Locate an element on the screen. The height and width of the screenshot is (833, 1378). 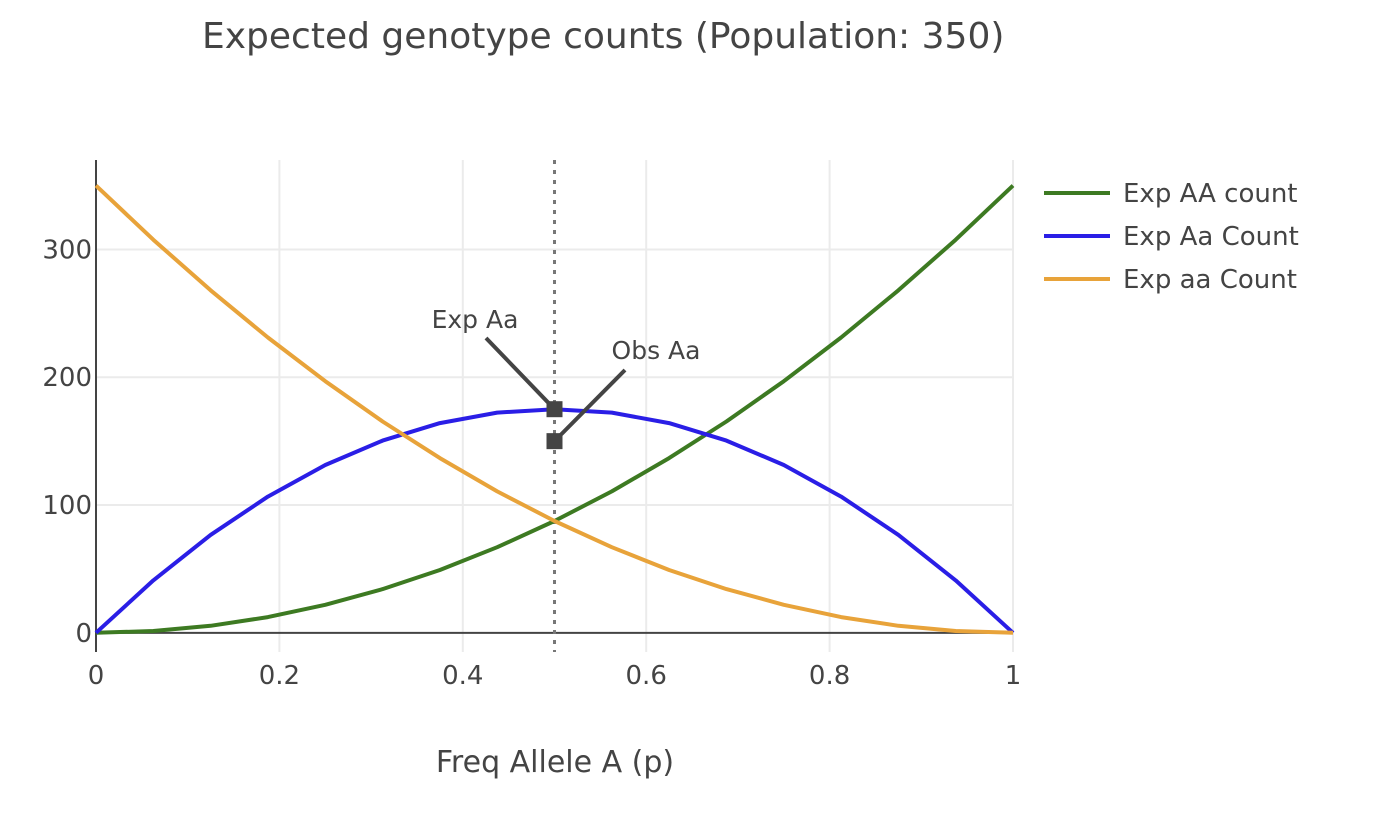
x-axis-title: Freq Allele A (p) is located at coordinates (555, 762).